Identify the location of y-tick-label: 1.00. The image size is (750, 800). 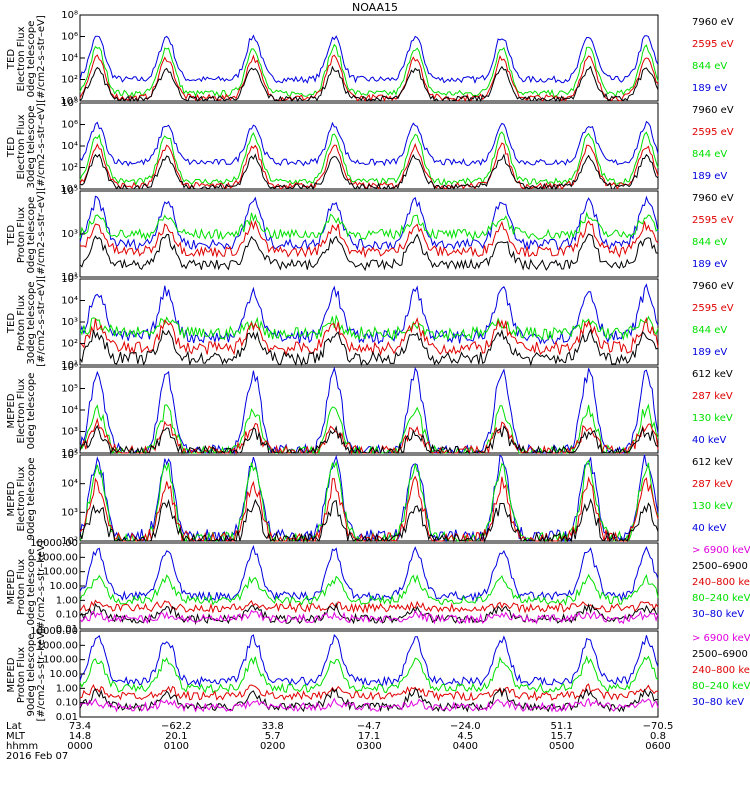
(67, 600).